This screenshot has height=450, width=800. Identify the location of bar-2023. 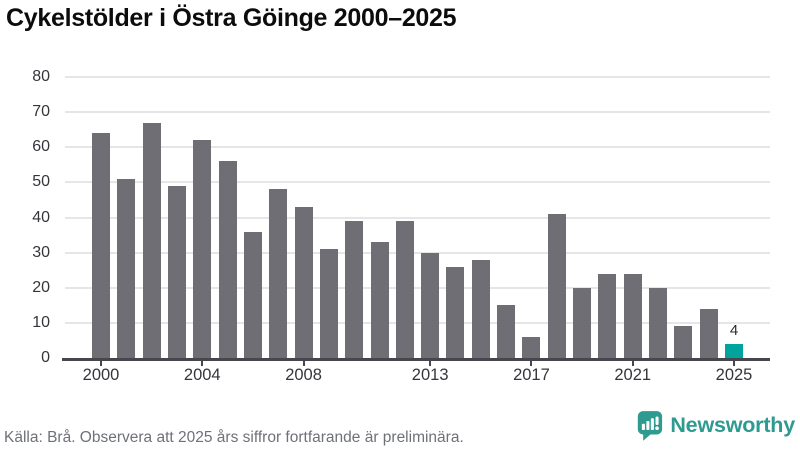
(683, 342).